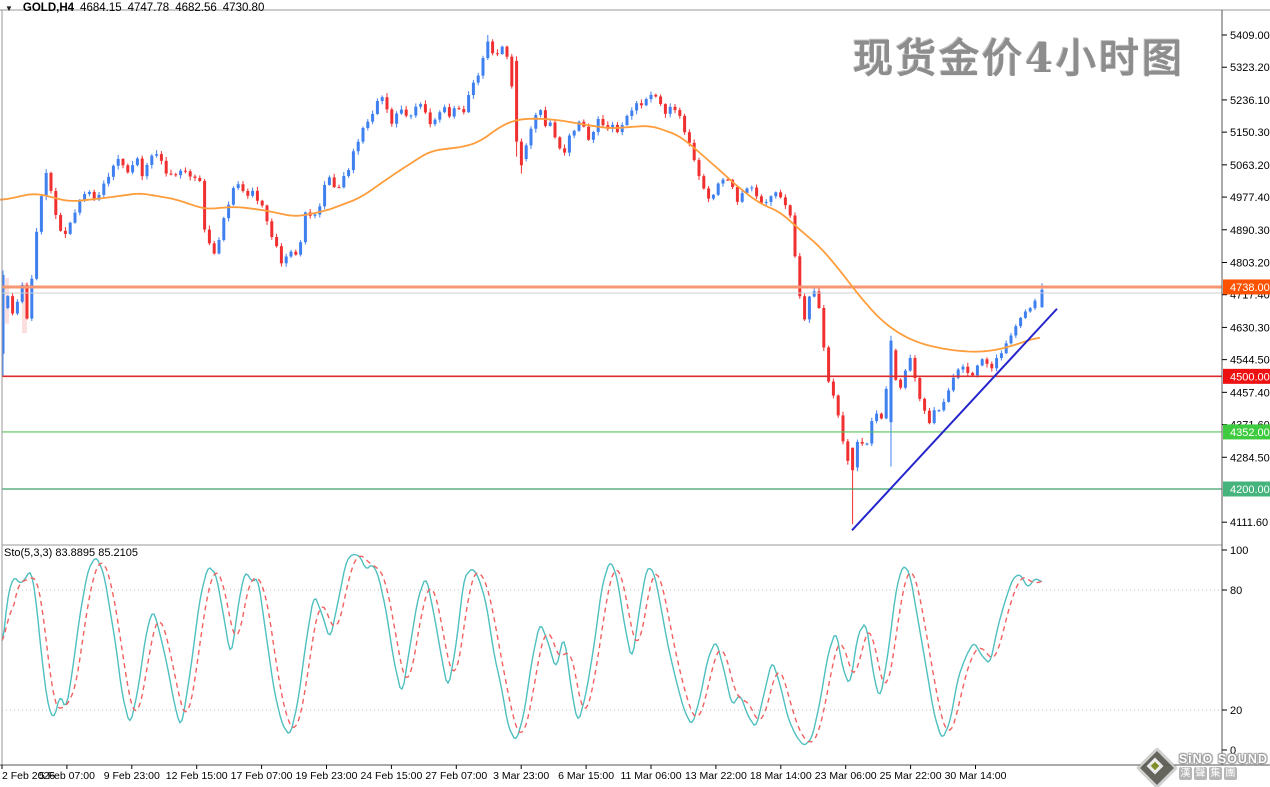  I want to click on x-tick-label: 27 Feb 07:00, so click(456, 776).